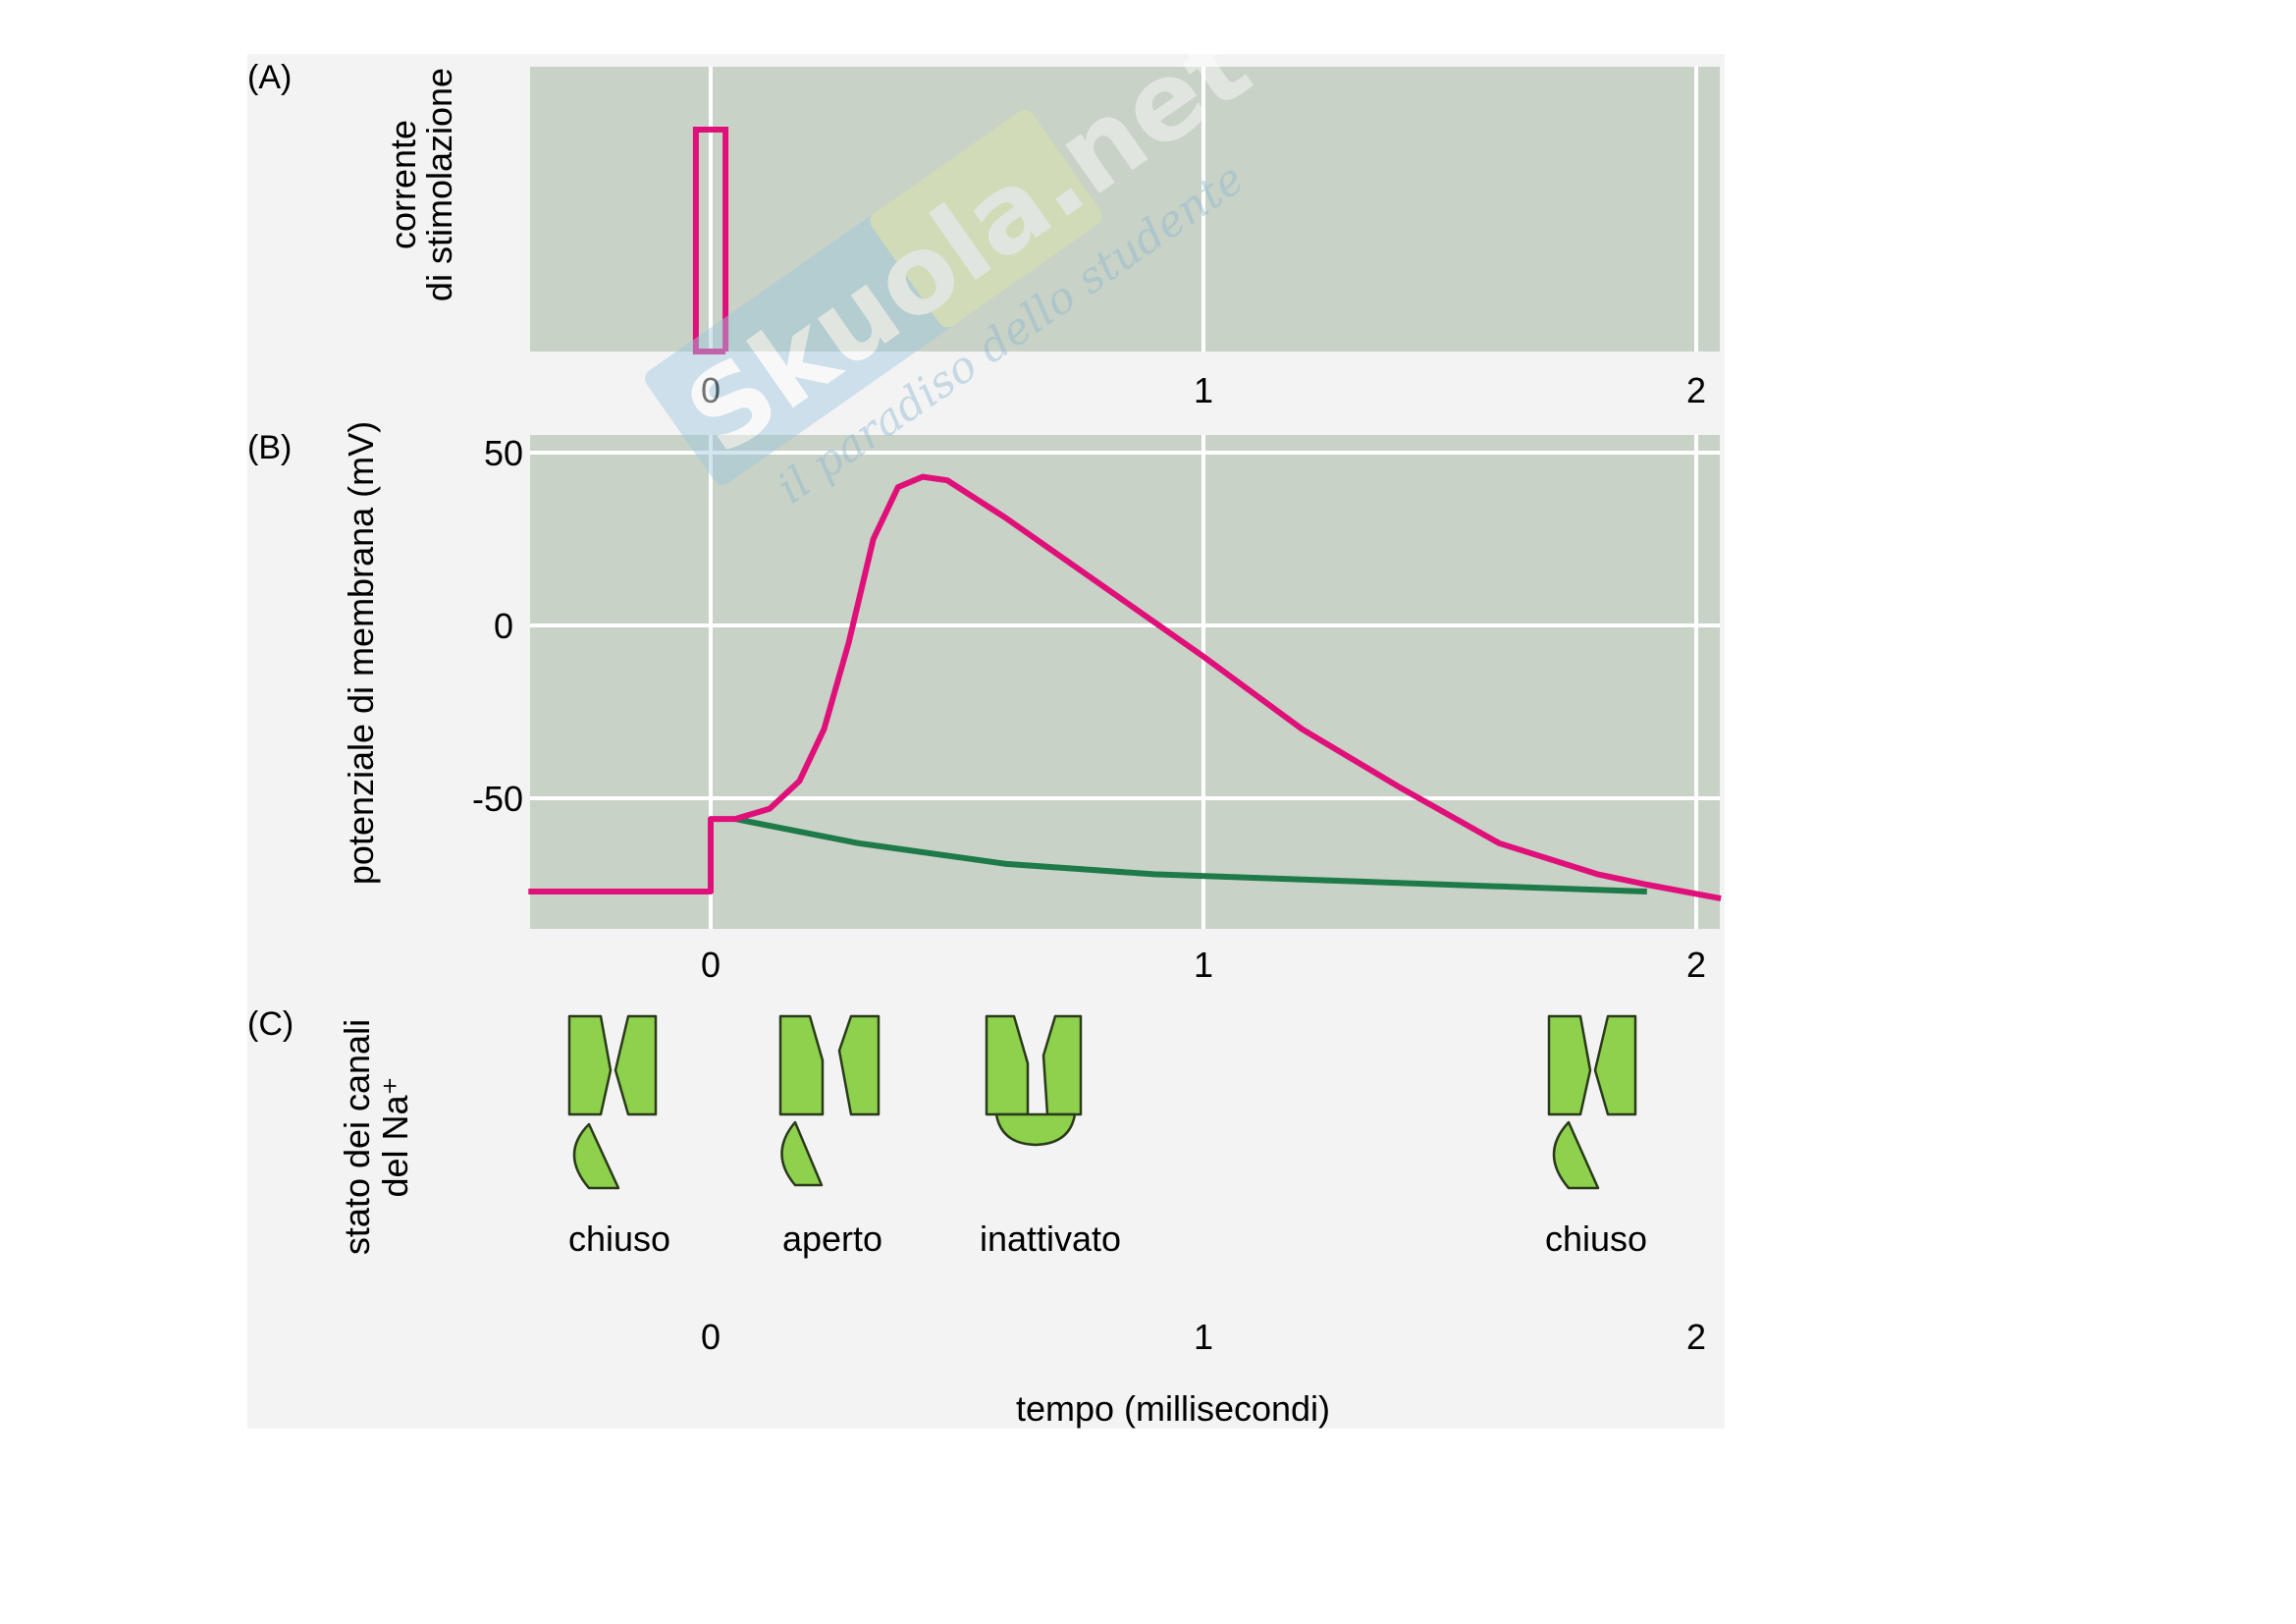 Image resolution: width=2296 pixels, height=1624 pixels. What do you see at coordinates (1051, 1238) in the screenshot?
I see `state-label-inactivated: inattivato` at bounding box center [1051, 1238].